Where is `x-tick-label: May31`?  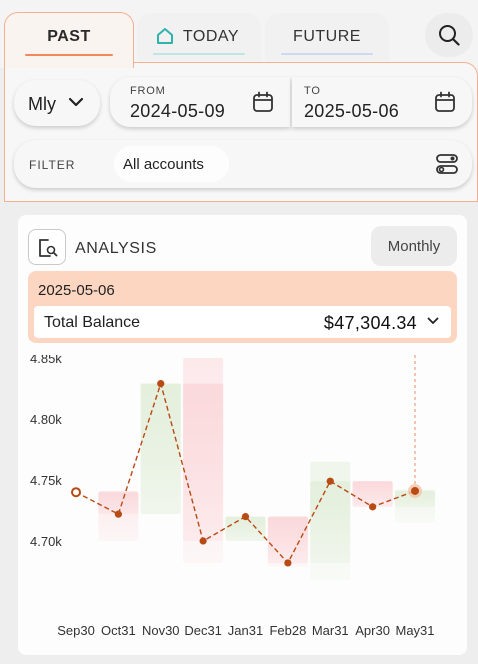 x-tick-label: May31 is located at coordinates (414, 630).